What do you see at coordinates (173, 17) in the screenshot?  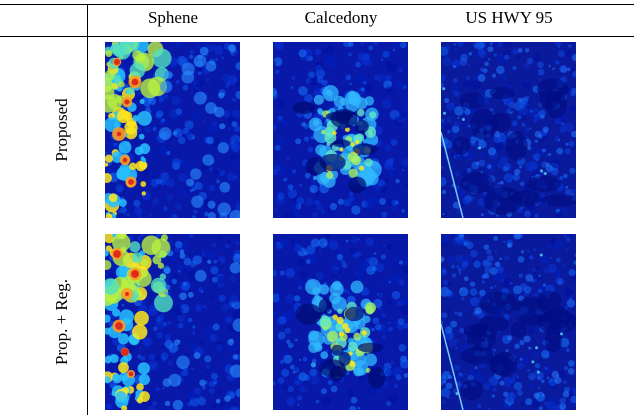 I see `column-header-sphene: Sphene` at bounding box center [173, 17].